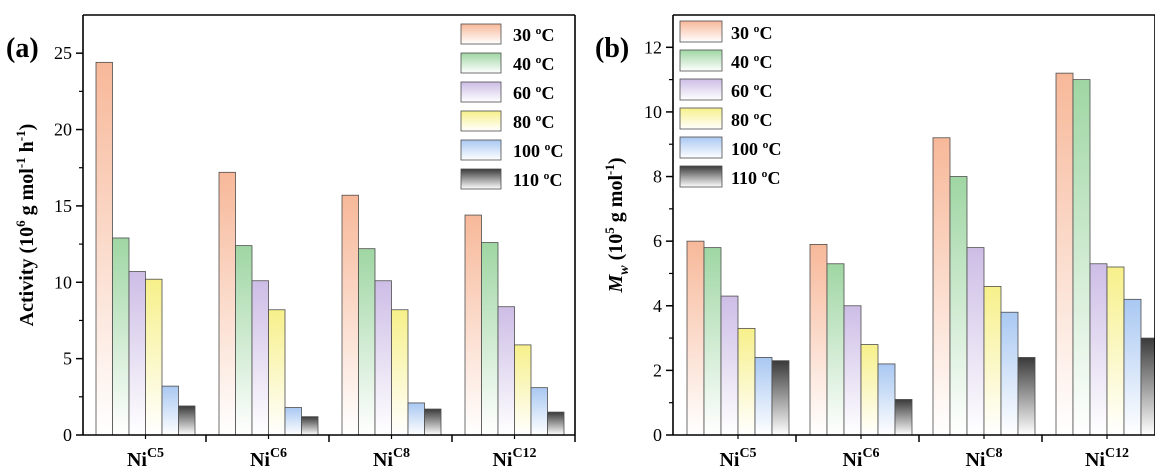 Image resolution: width=1155 pixels, height=471 pixels. I want to click on panel-label: (a), so click(22, 48).